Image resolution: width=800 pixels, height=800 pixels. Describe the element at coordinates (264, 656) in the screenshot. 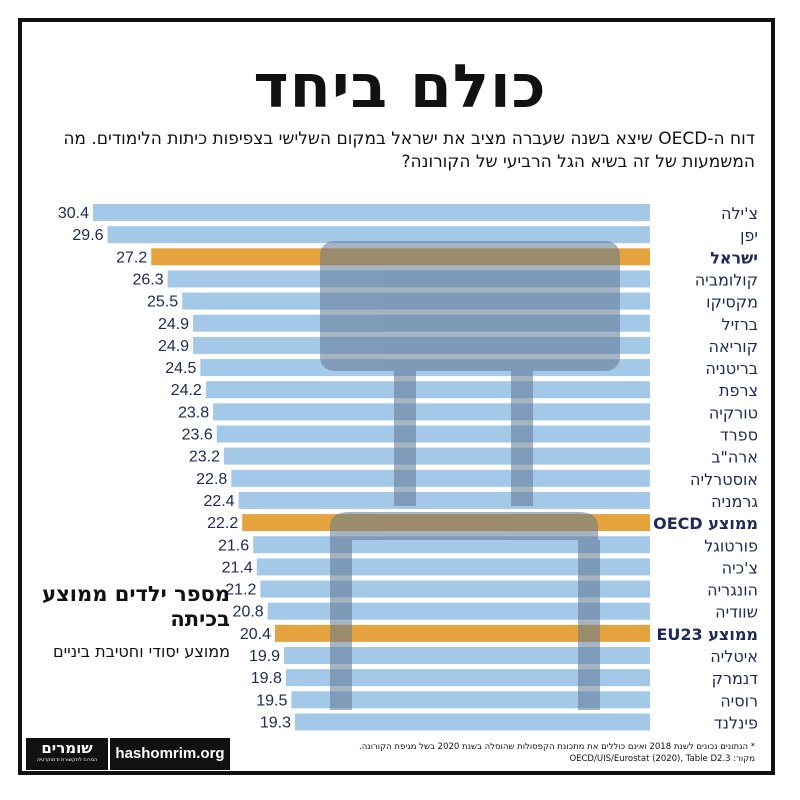

I see `value-label: 19.9` at that location.